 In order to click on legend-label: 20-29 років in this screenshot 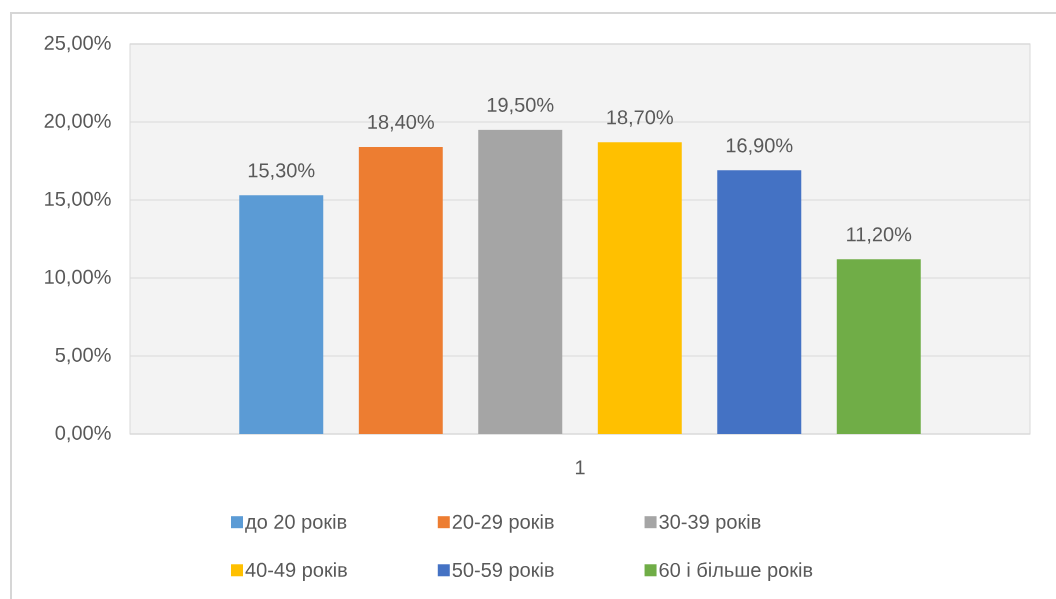, I will do `click(503, 523)`.